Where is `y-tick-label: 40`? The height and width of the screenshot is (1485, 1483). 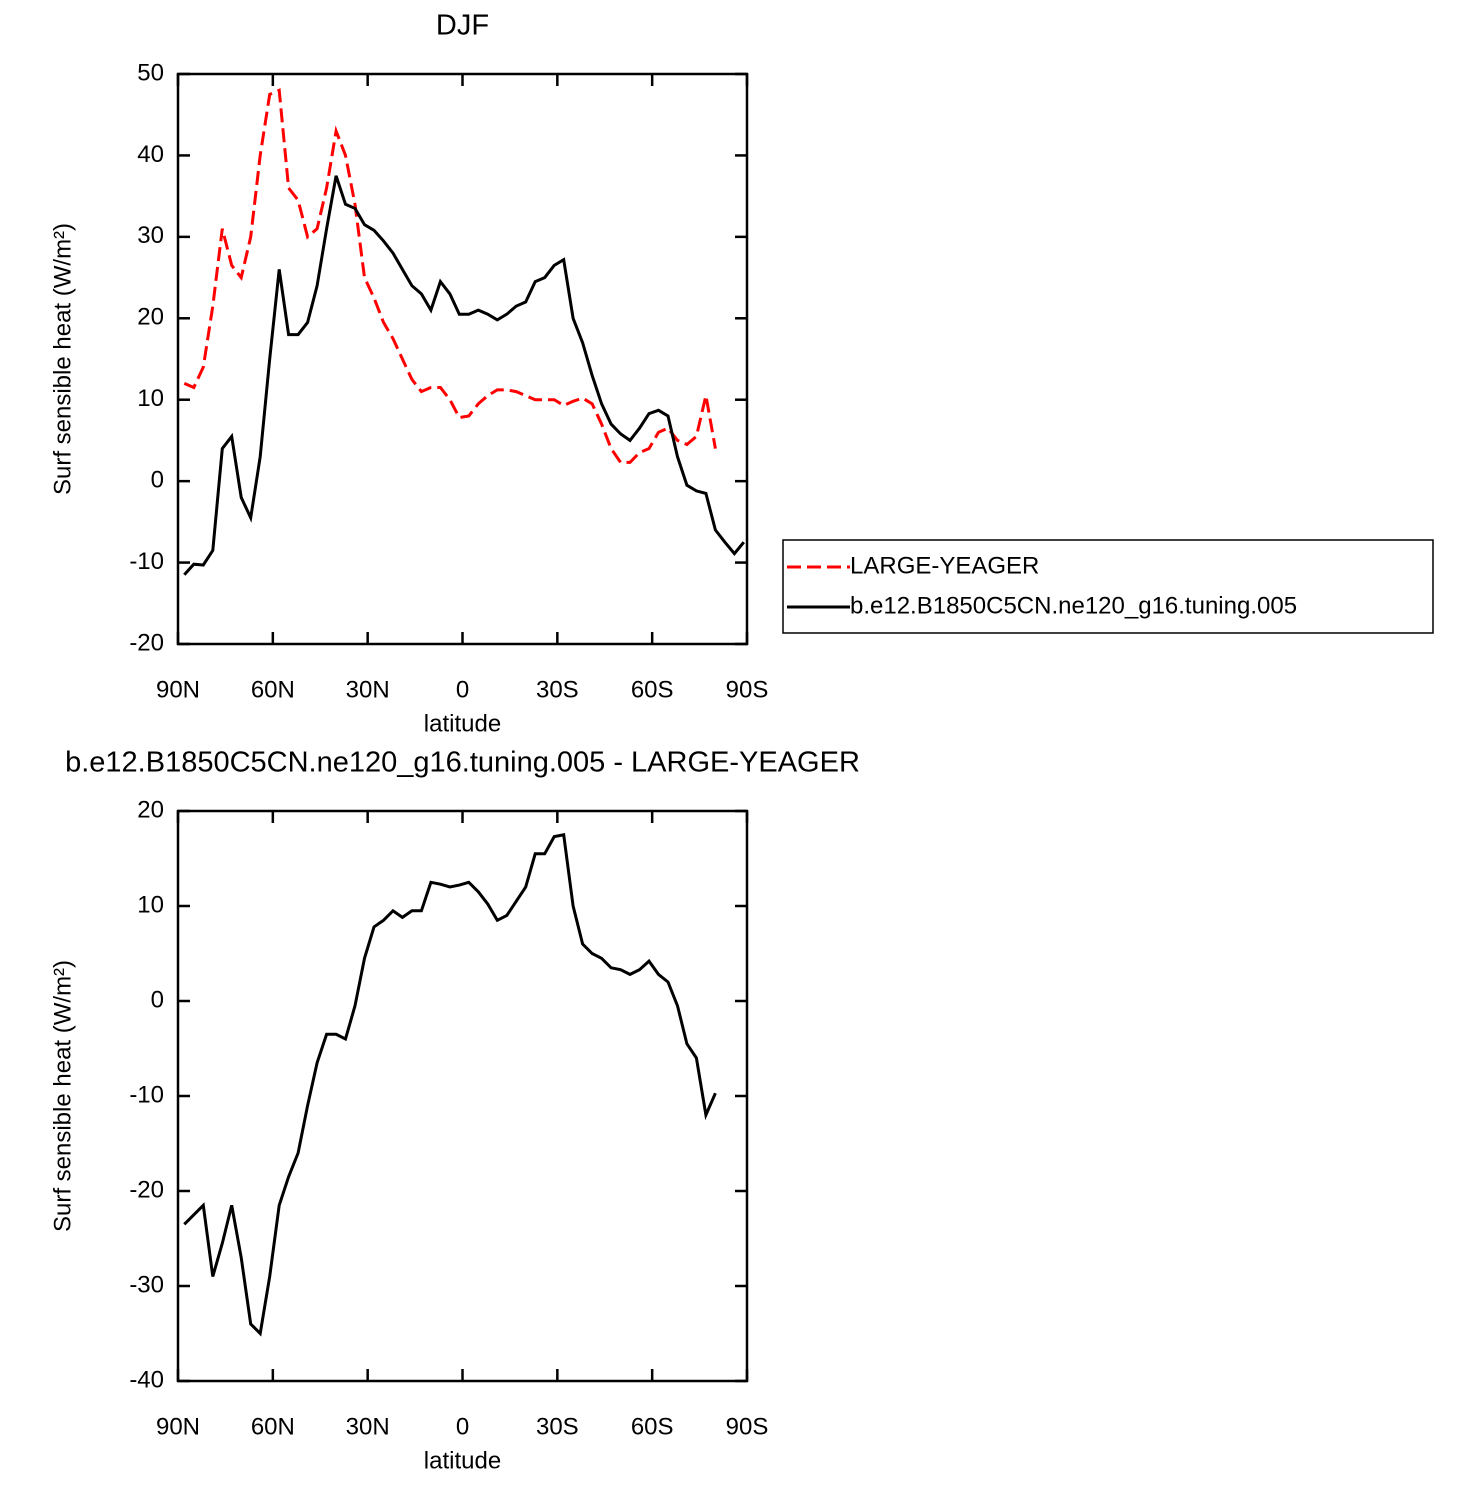
y-tick-label: 40 is located at coordinates (150, 154).